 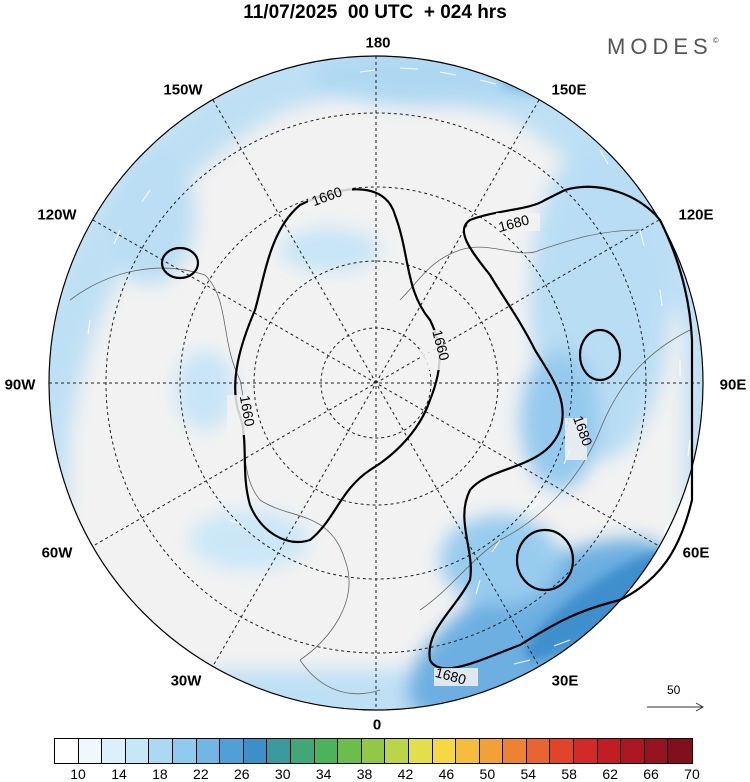 I want to click on colorbar, so click(x=374, y=751).